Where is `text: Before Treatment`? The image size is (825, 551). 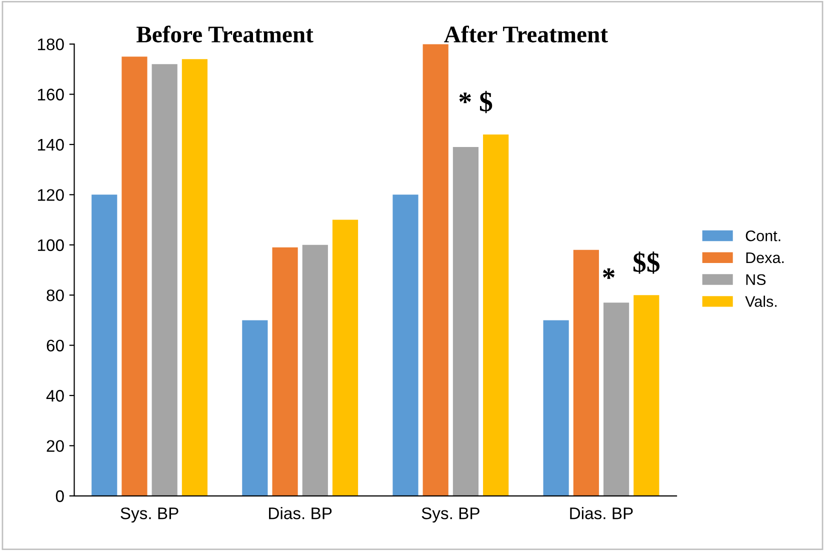 text: Before Treatment is located at coordinates (225, 34).